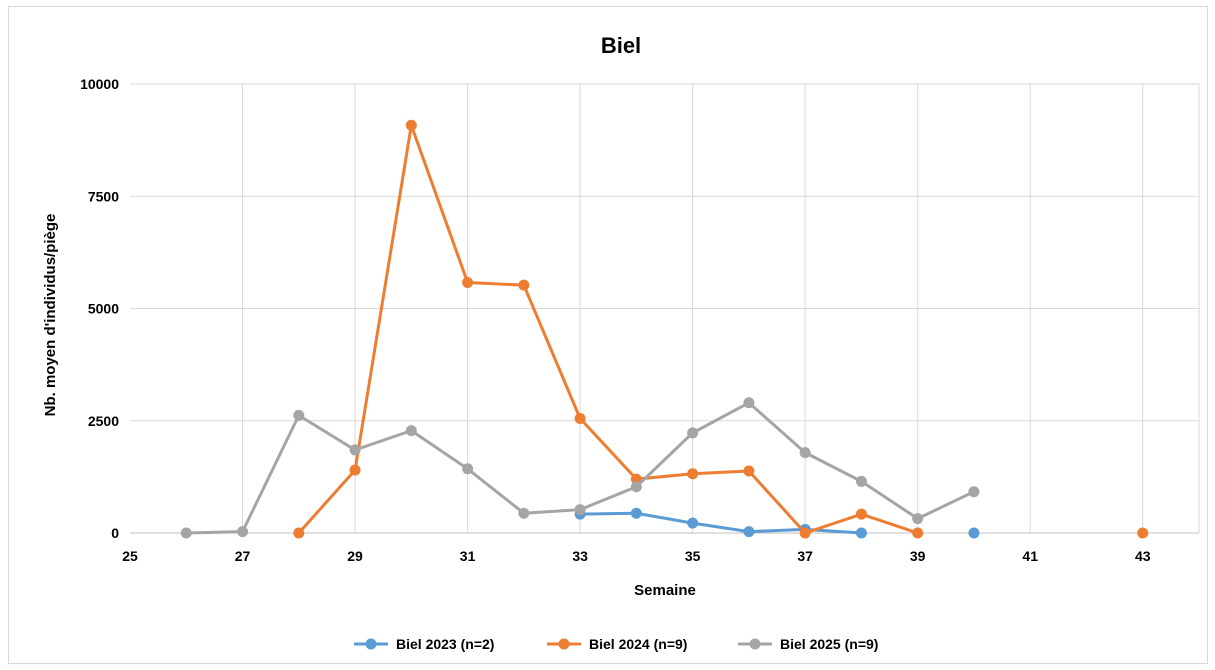 The height and width of the screenshot is (670, 1215). I want to click on x-tick-label: 37, so click(805, 556).